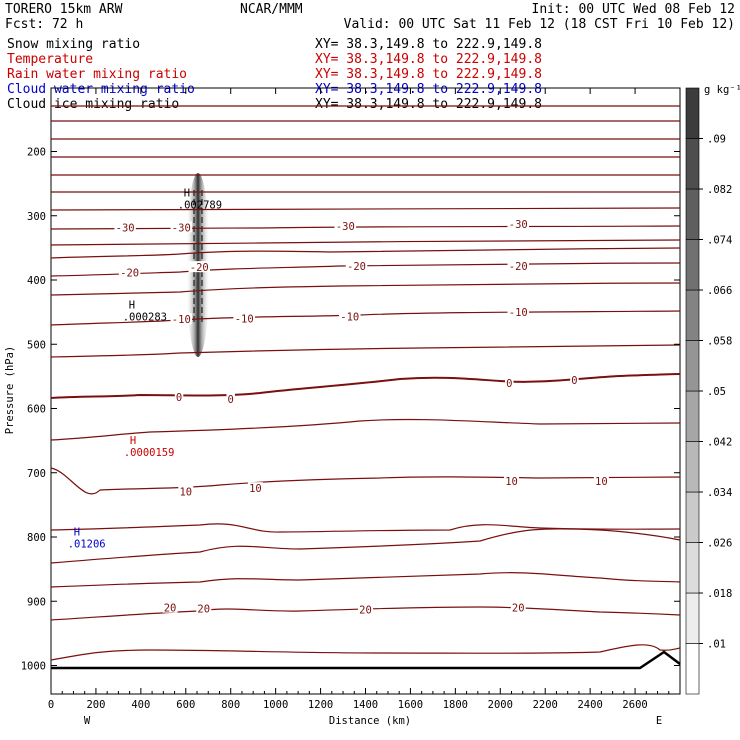  Describe the element at coordinates (87, 721) in the screenshot. I see `x-endpoint-west: W` at that location.